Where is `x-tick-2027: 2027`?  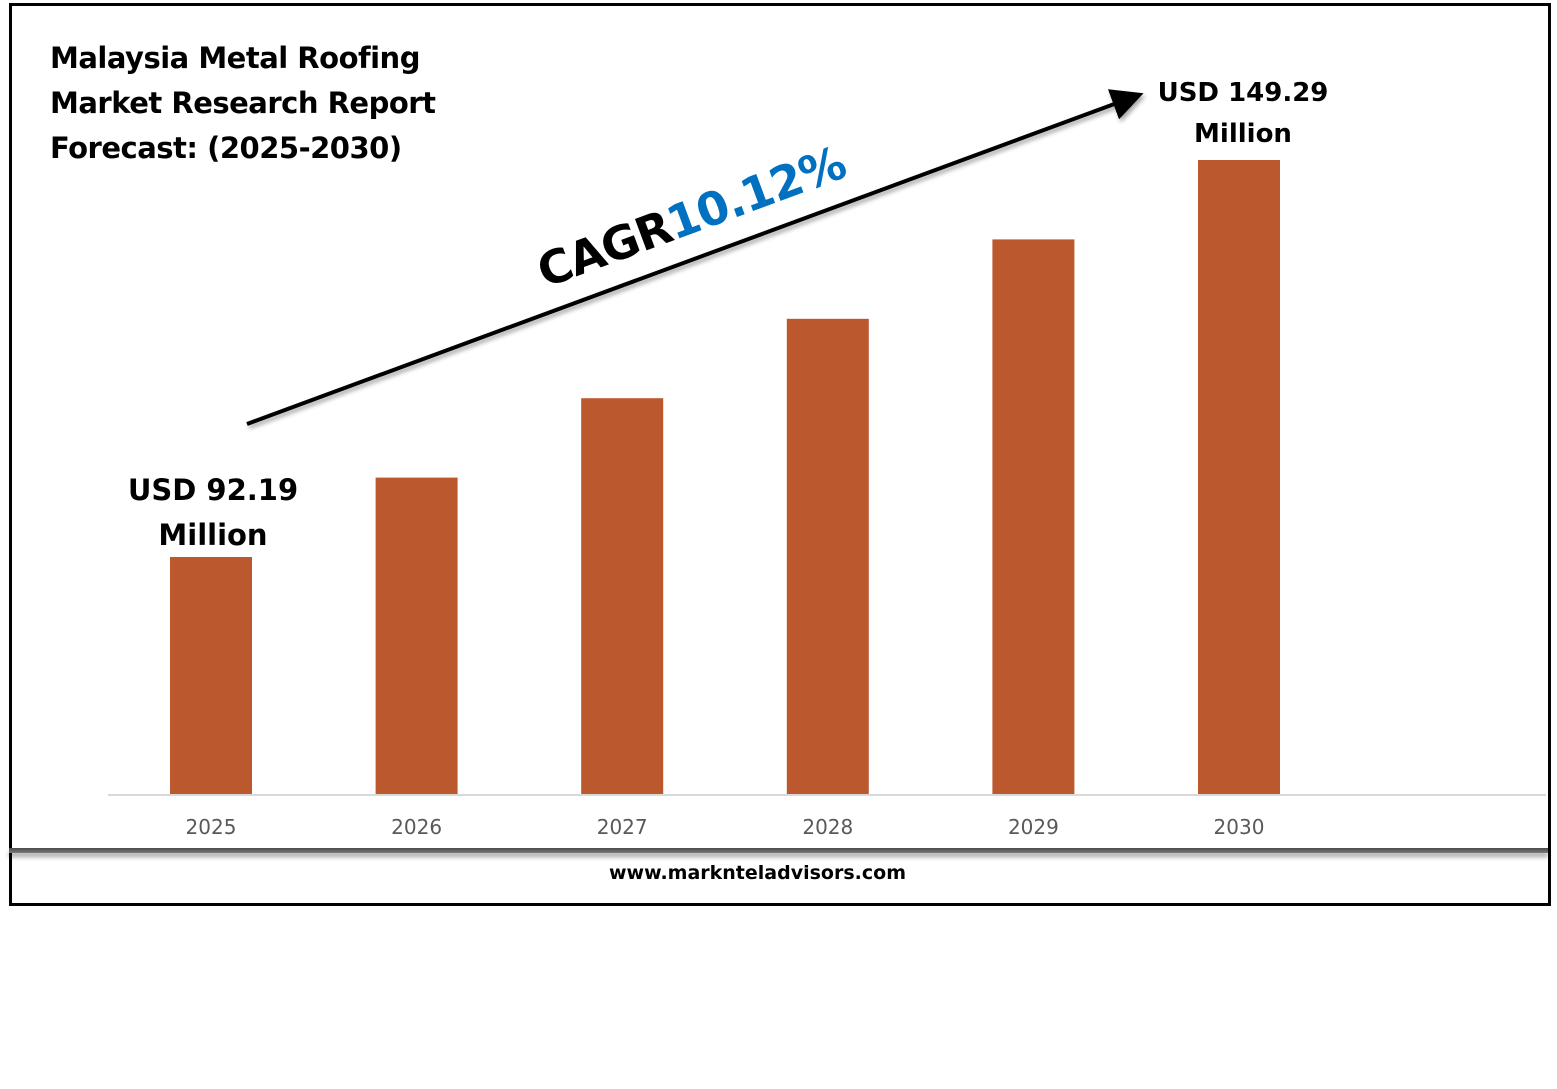 x-tick-2027: 2027 is located at coordinates (622, 827).